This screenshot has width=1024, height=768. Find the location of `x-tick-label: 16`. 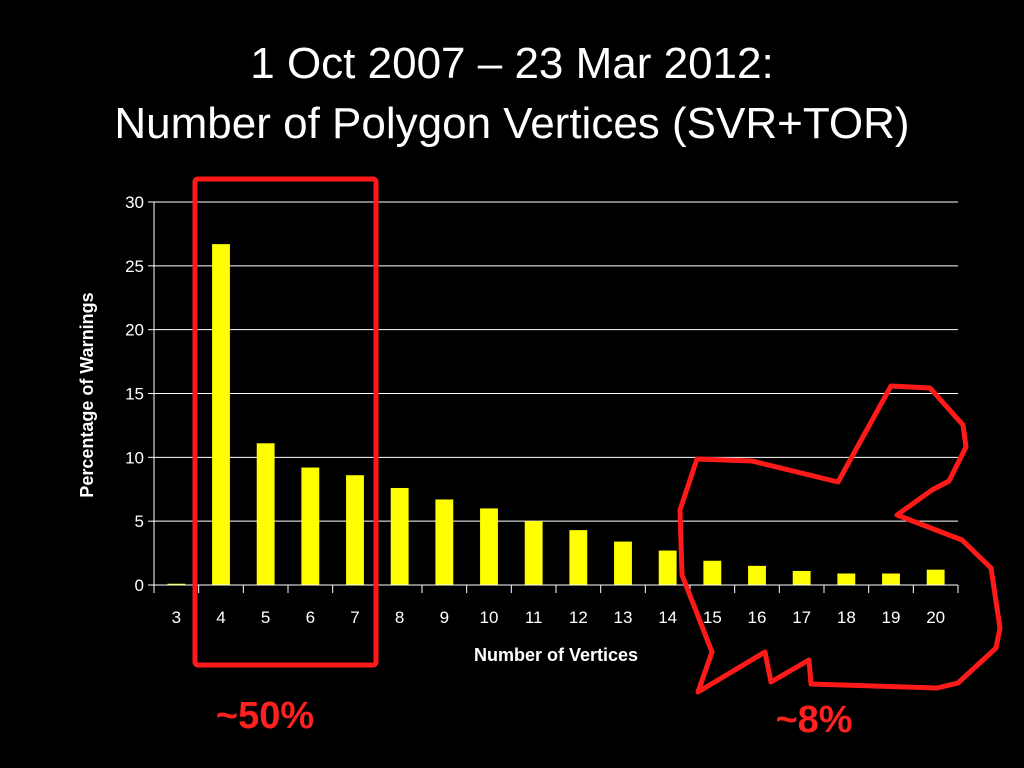

x-tick-label: 16 is located at coordinates (757, 617).